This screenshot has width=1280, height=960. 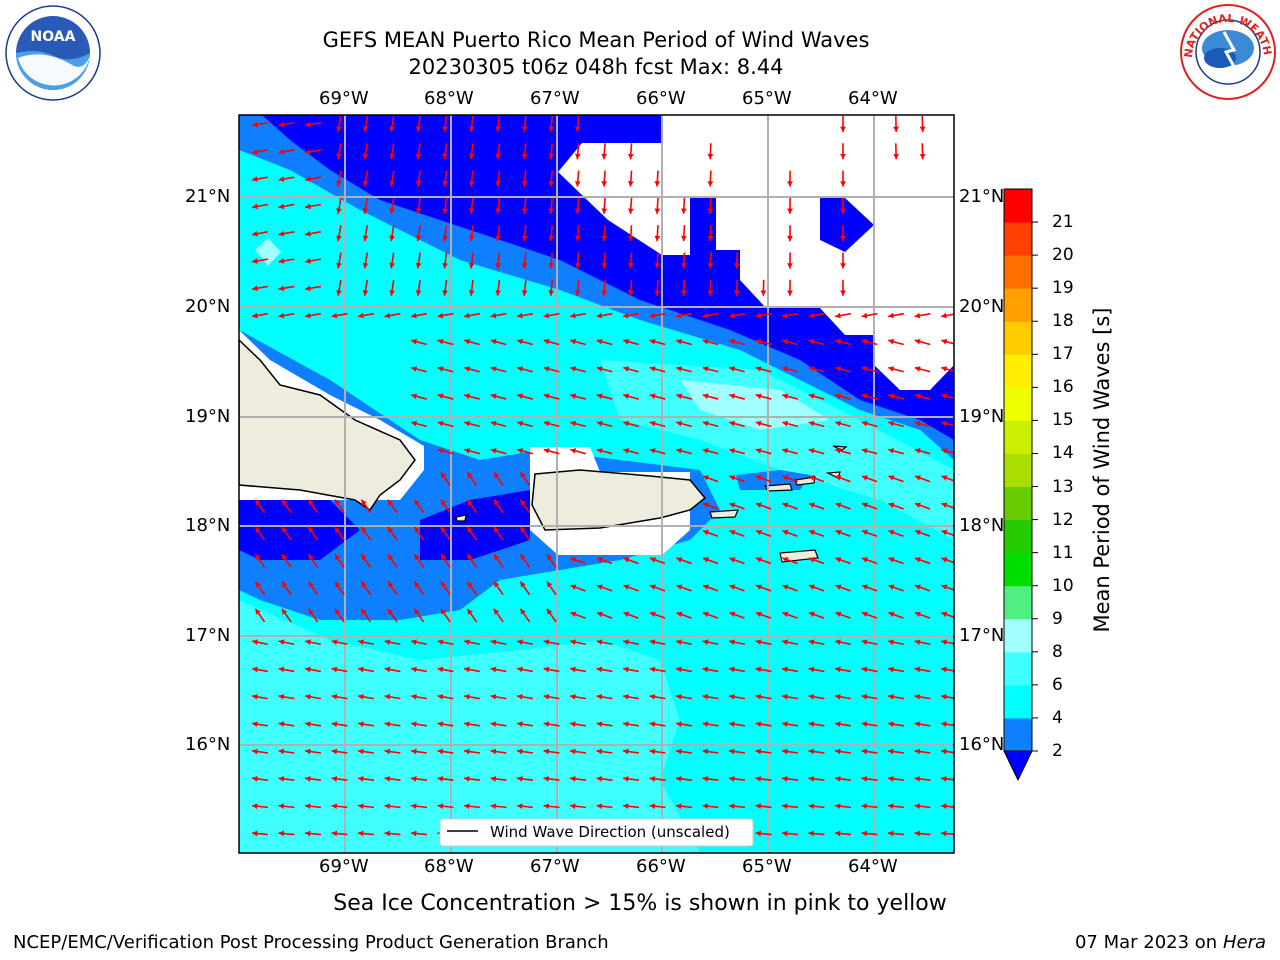 What do you see at coordinates (1244, 942) in the screenshot?
I see `footer-host: Hera` at bounding box center [1244, 942].